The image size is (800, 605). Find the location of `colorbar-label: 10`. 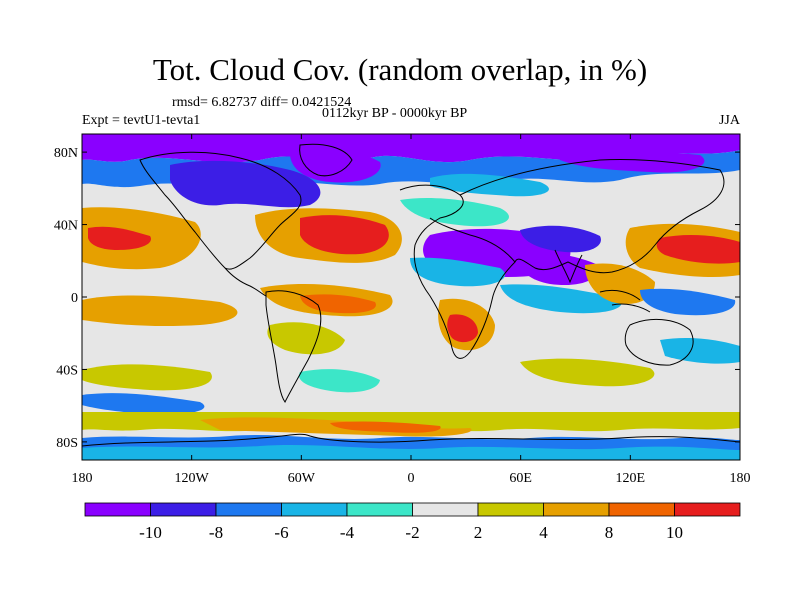

colorbar-label: 10 is located at coordinates (674, 532).